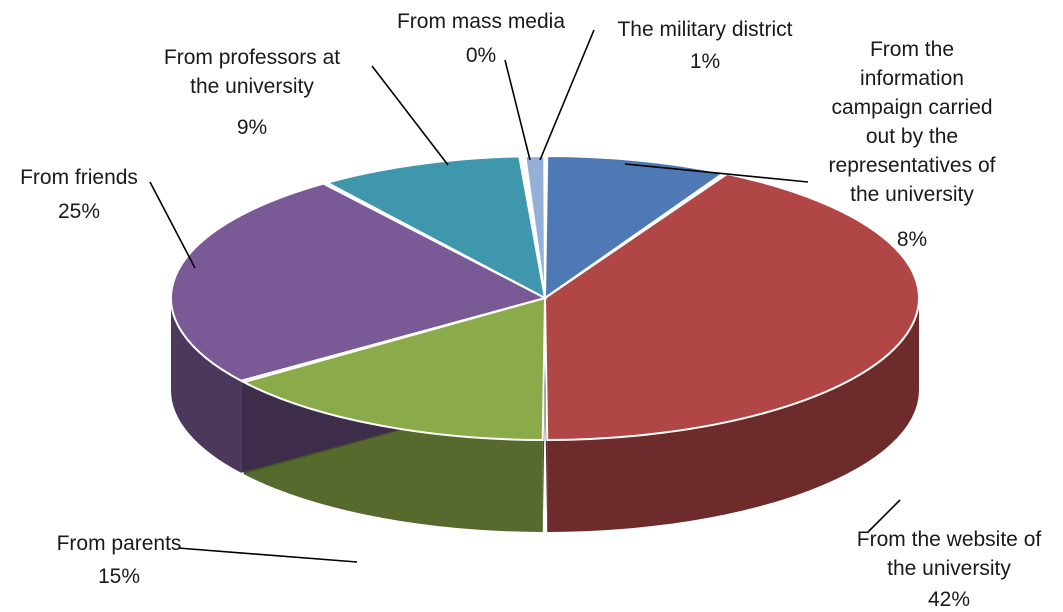 Image resolution: width=1063 pixels, height=612 pixels. Describe the element at coordinates (79, 211) in the screenshot. I see `slice-percent-3: 25%` at that location.